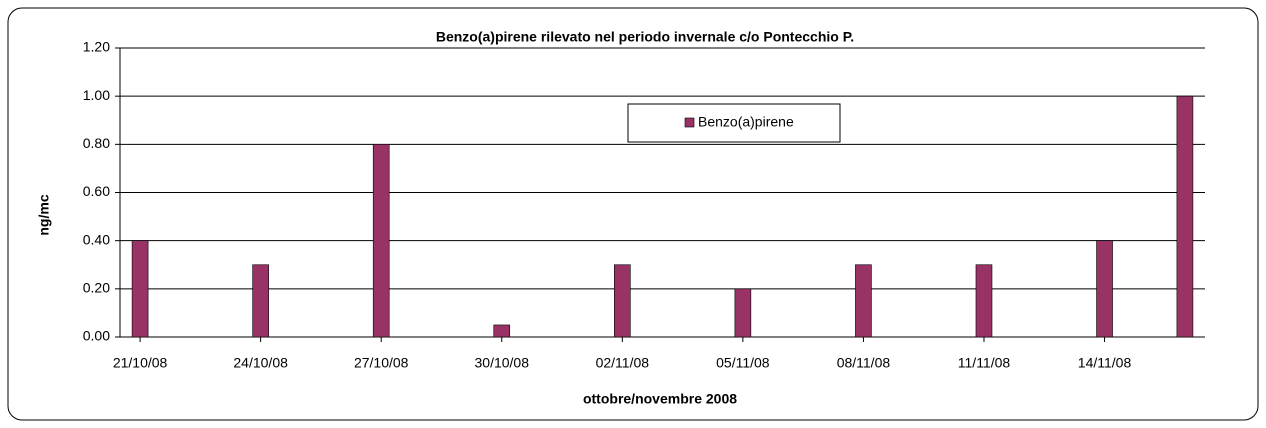 This screenshot has width=1266, height=428. Describe the element at coordinates (96, 95) in the screenshot. I see `y-tick-label: 1.00` at that location.